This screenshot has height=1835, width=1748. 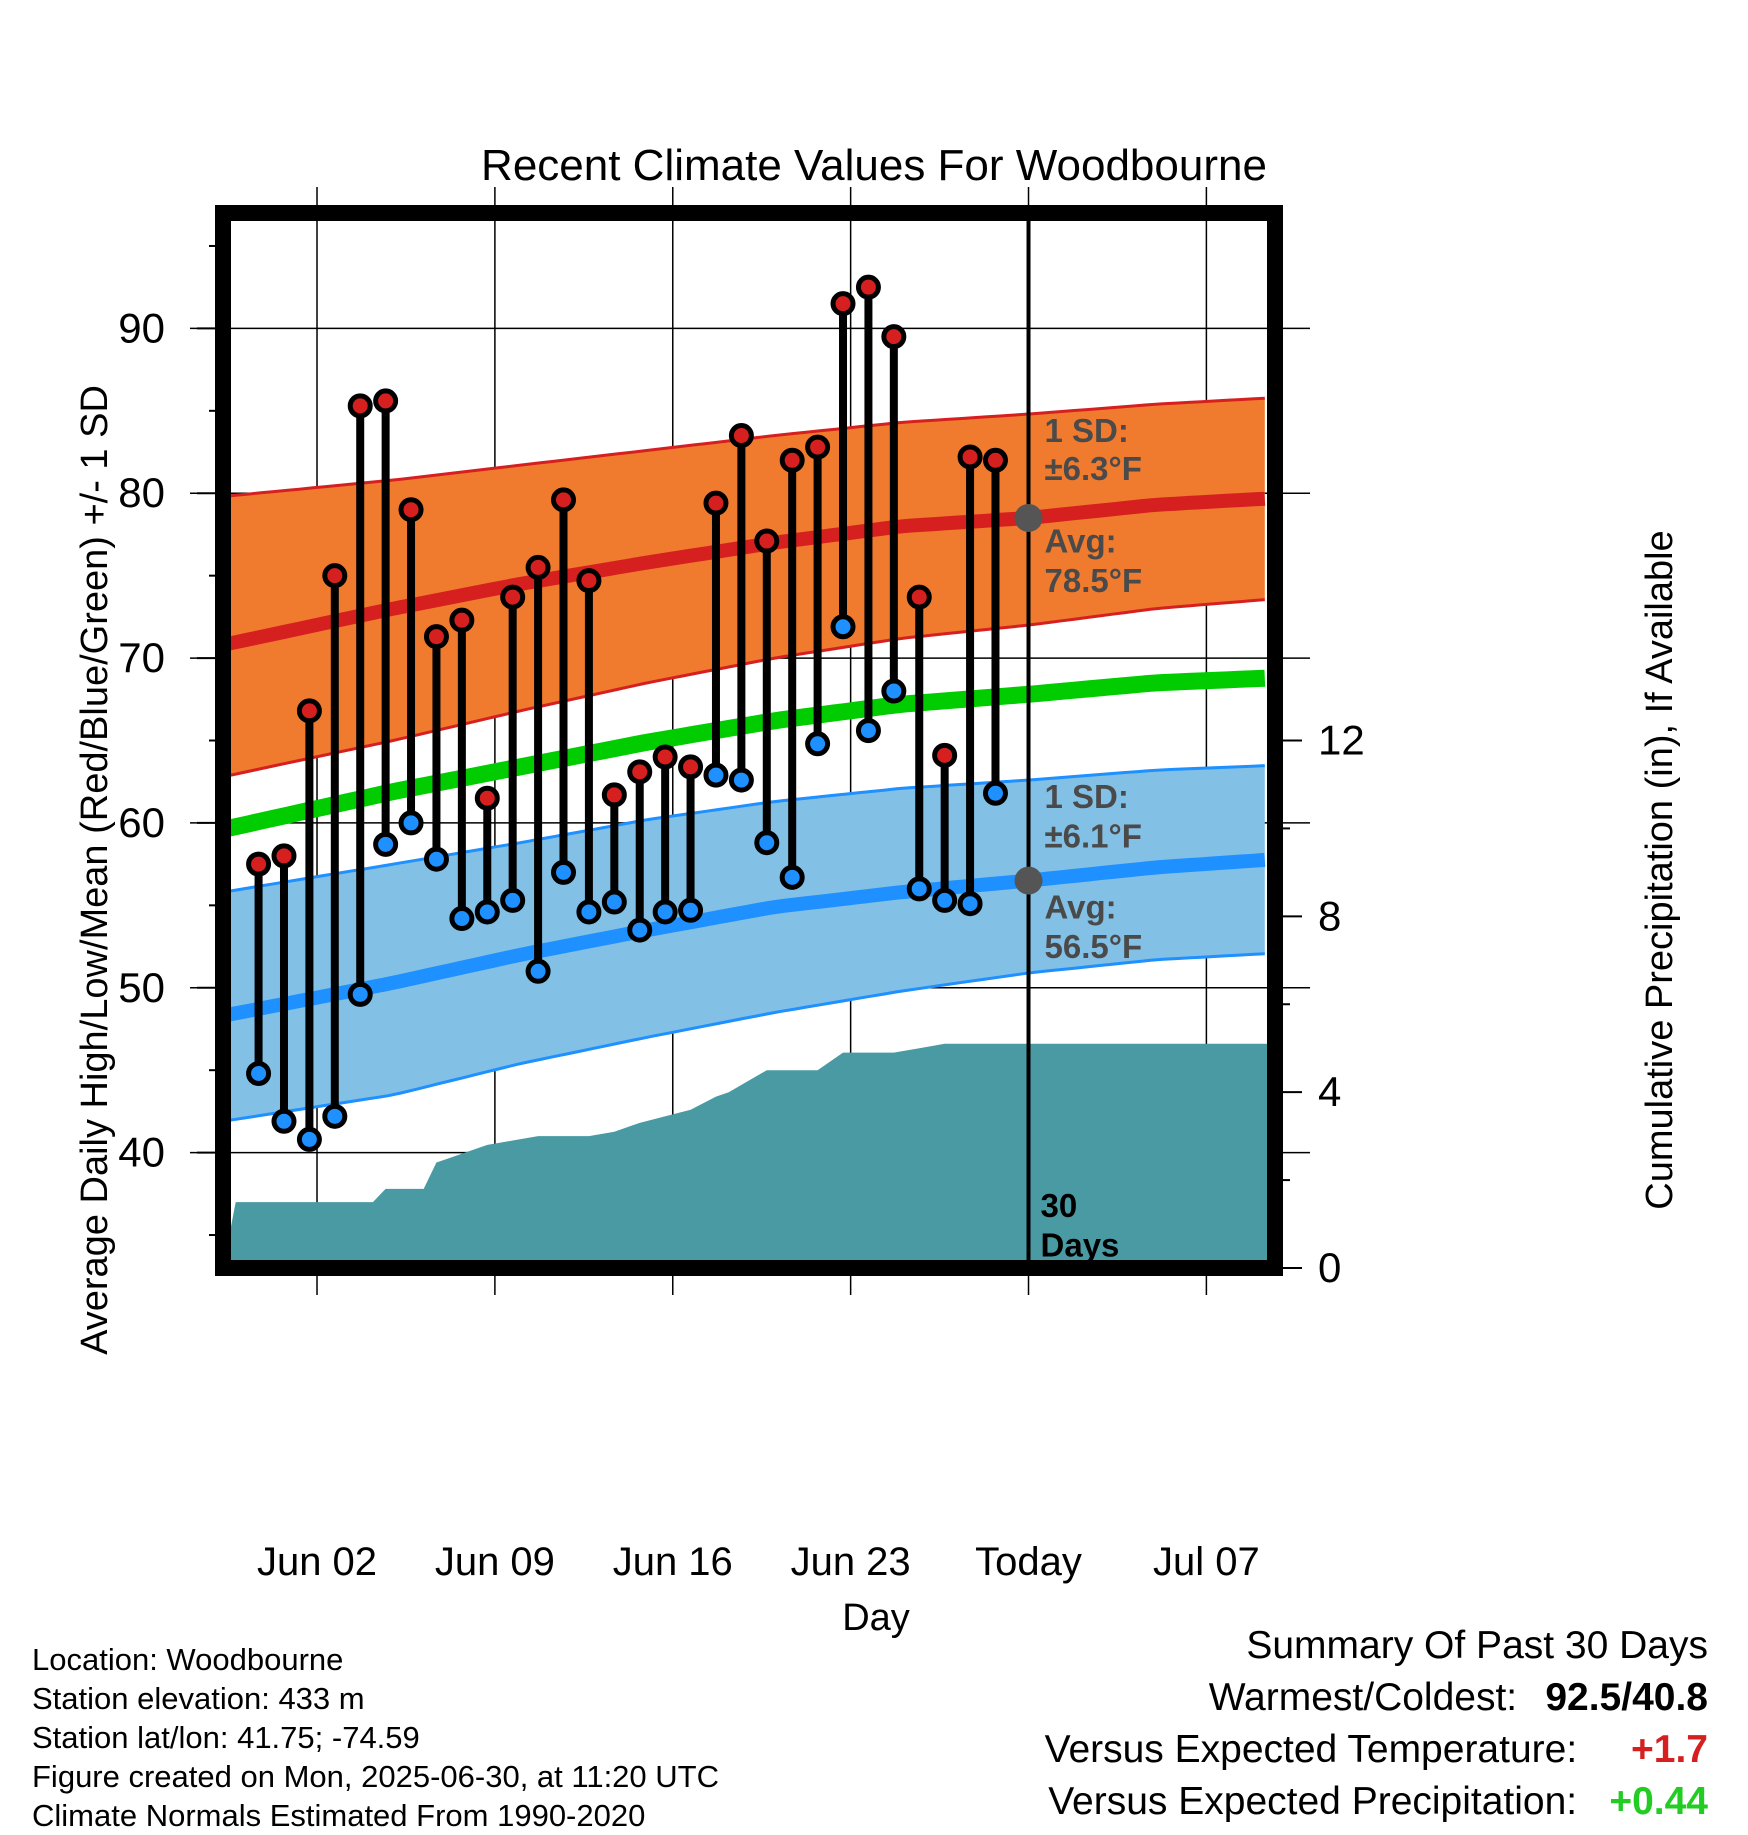 What do you see at coordinates (1087, 430) in the screenshot?
I see `high-sd-label-line1: 1 SD:` at bounding box center [1087, 430].